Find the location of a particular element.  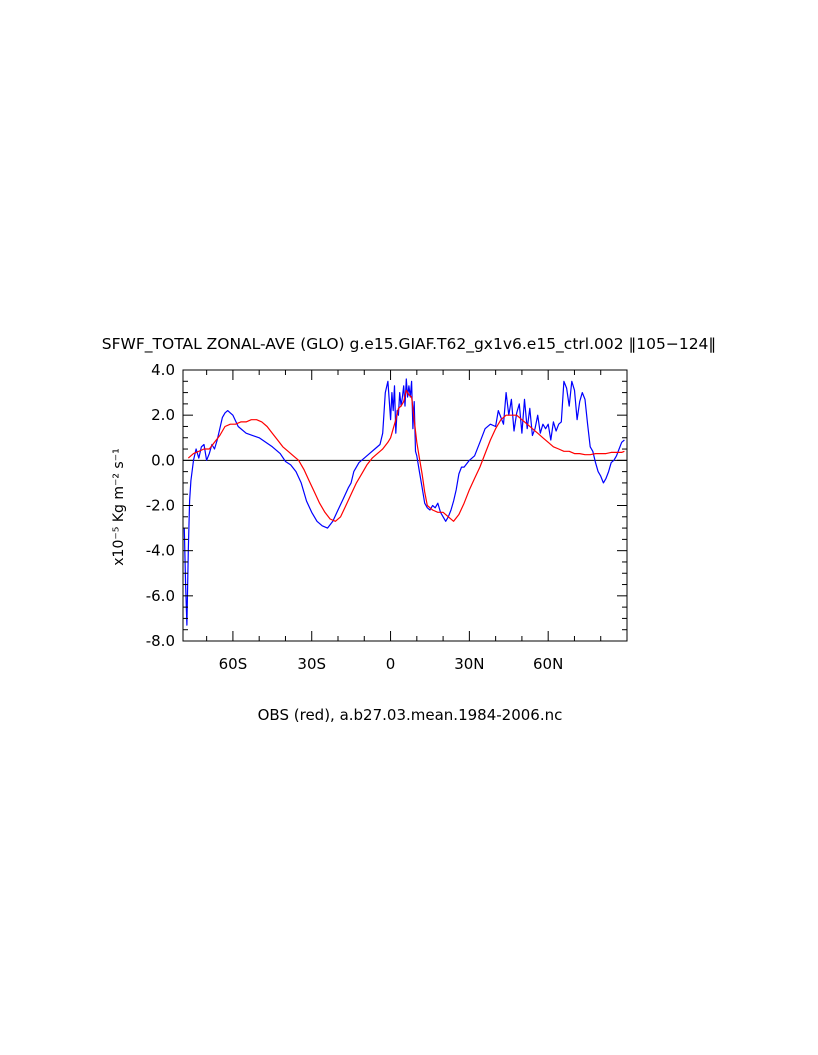

y-tick-label: -6.0 is located at coordinates (160, 596).